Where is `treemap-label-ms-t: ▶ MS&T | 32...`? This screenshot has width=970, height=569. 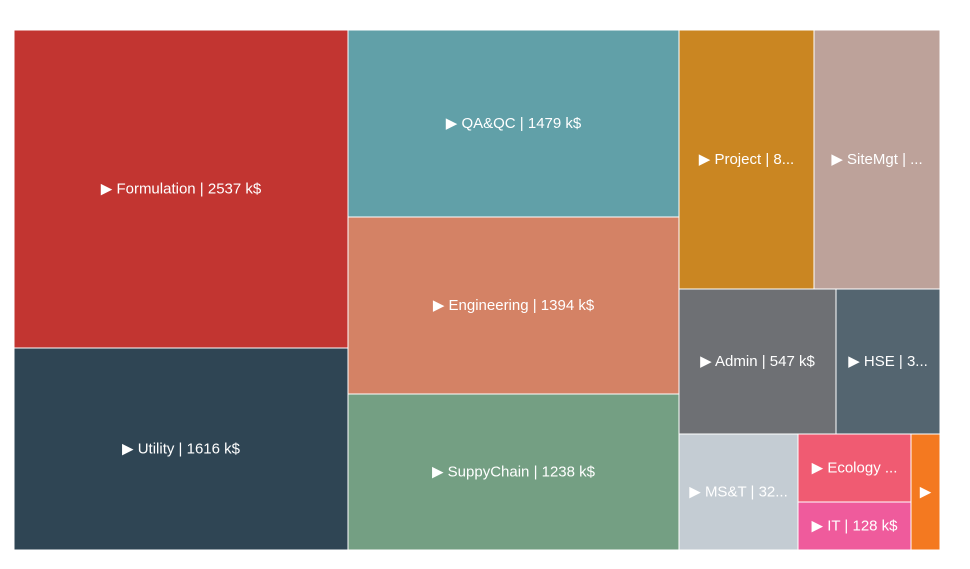
treemap-label-ms-t: ▶ MS&T | 32... is located at coordinates (738, 492).